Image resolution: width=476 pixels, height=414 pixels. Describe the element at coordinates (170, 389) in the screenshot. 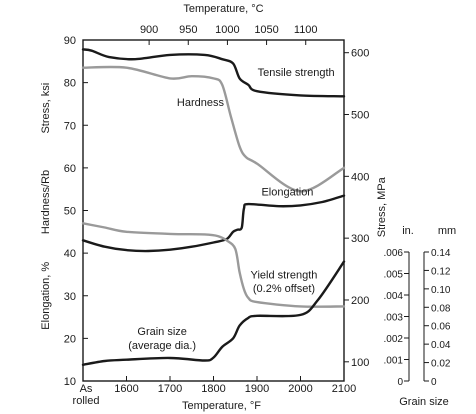

I see `x-bottom-tick-label: 1700` at that location.